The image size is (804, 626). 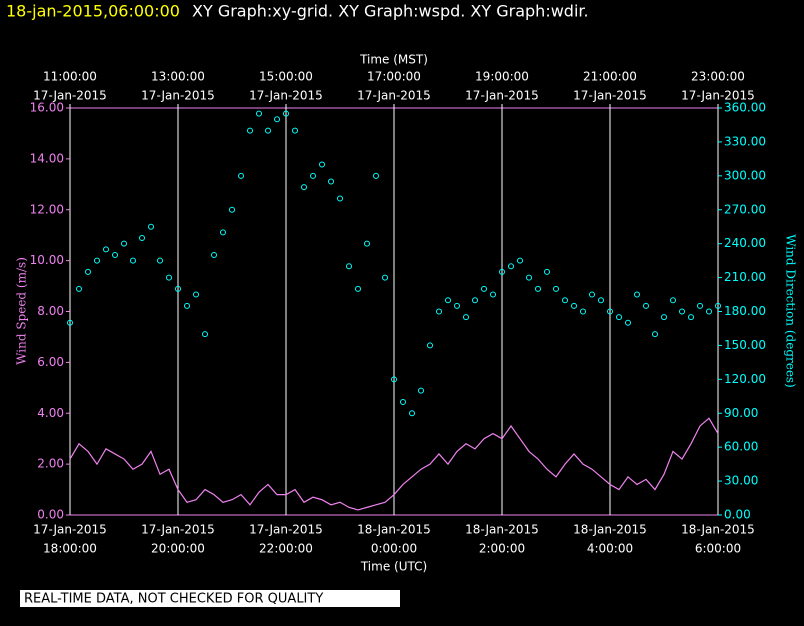 I want to click on y2-tick-label: 300.00, so click(x=745, y=175).